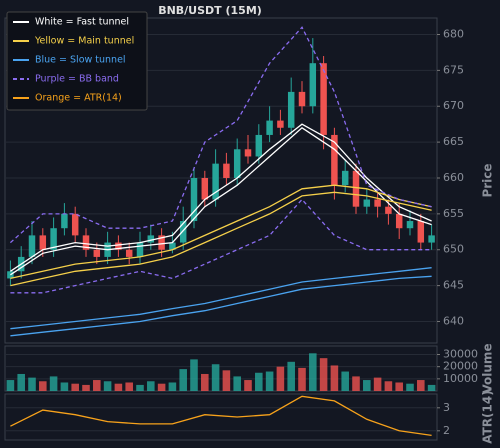 This screenshot has width=500, height=448. Describe the element at coordinates (453, 320) in the screenshot. I see `y-tick-label: 640` at that location.